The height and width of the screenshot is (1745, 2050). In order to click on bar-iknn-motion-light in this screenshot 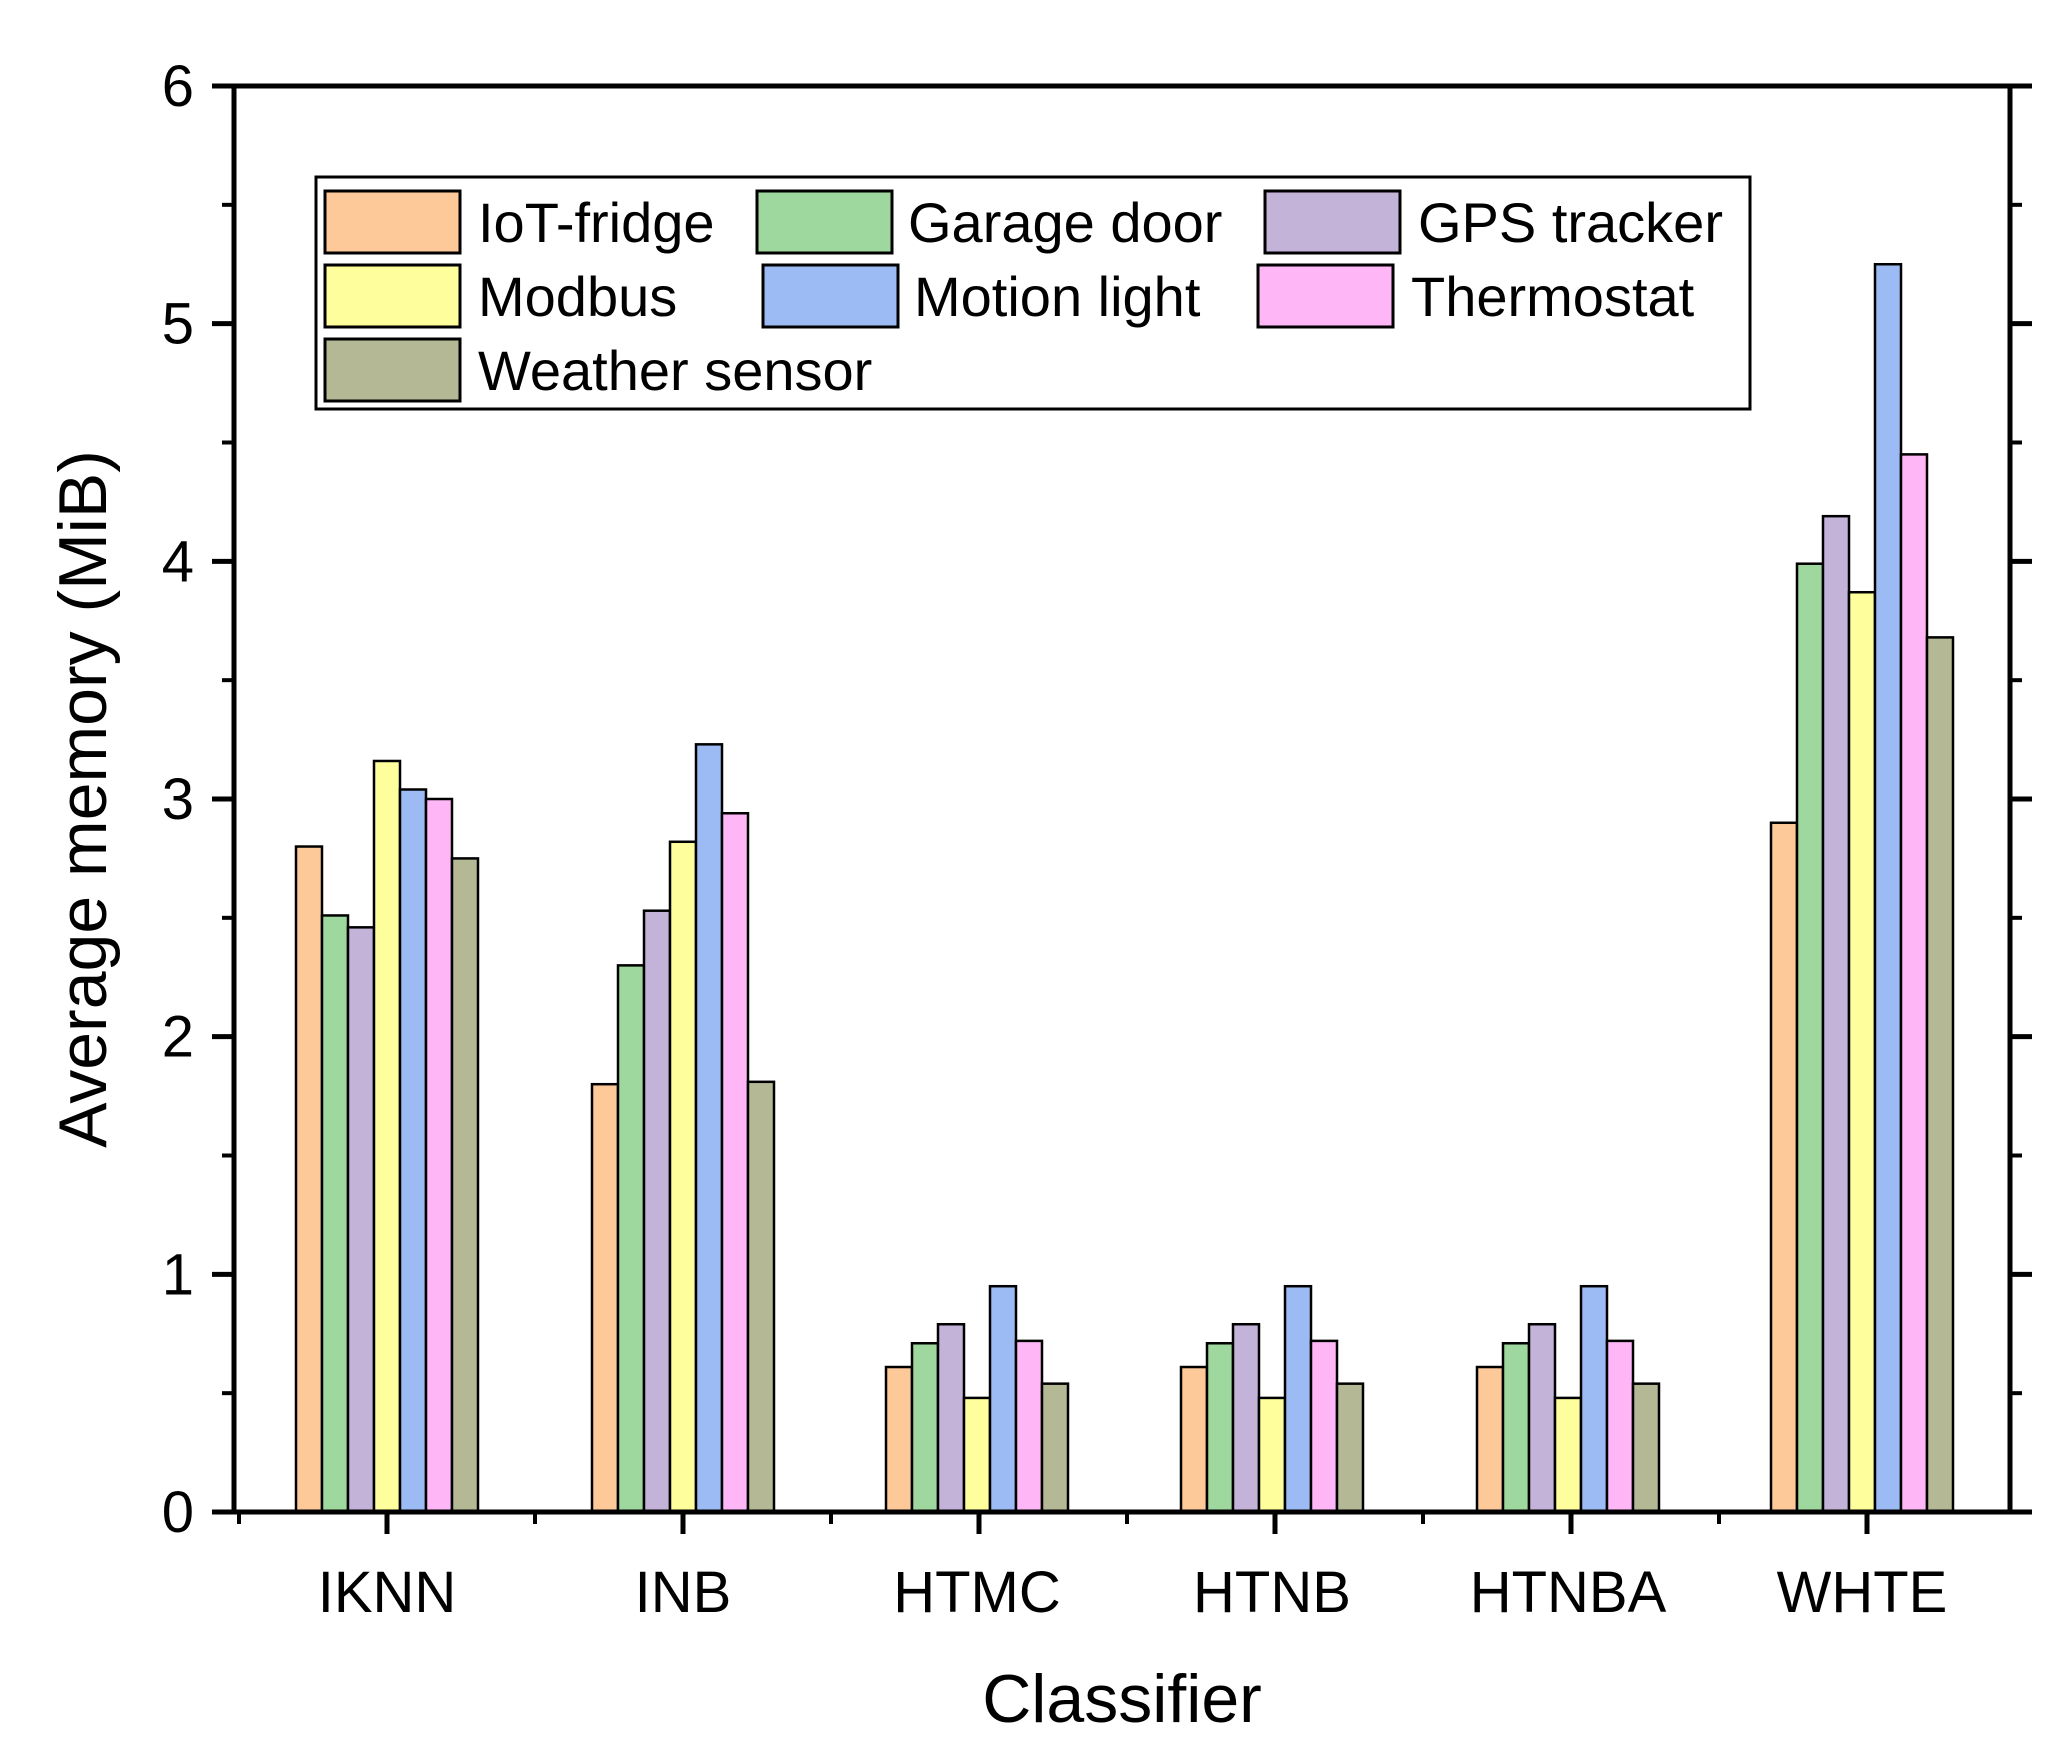, I will do `click(413, 1151)`.